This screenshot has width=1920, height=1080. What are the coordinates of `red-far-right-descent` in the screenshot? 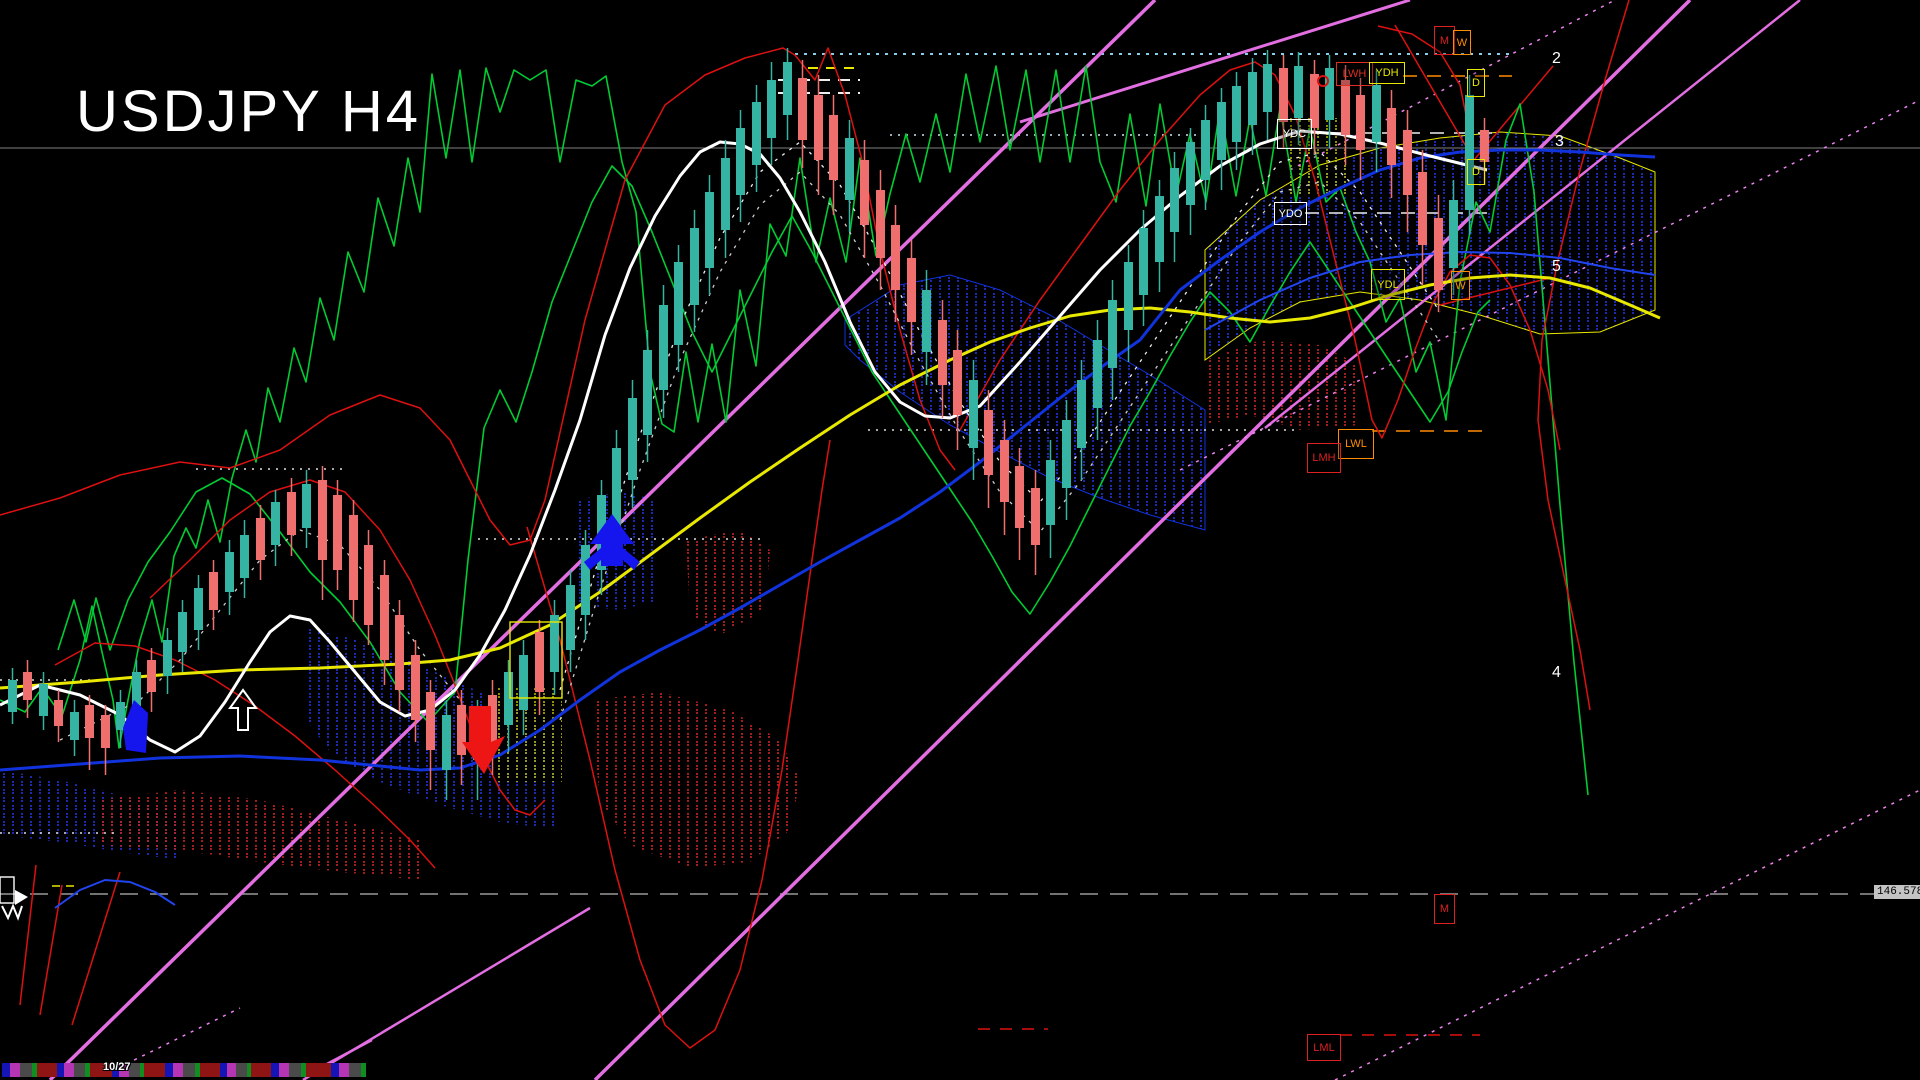 It's located at (1583, 355).